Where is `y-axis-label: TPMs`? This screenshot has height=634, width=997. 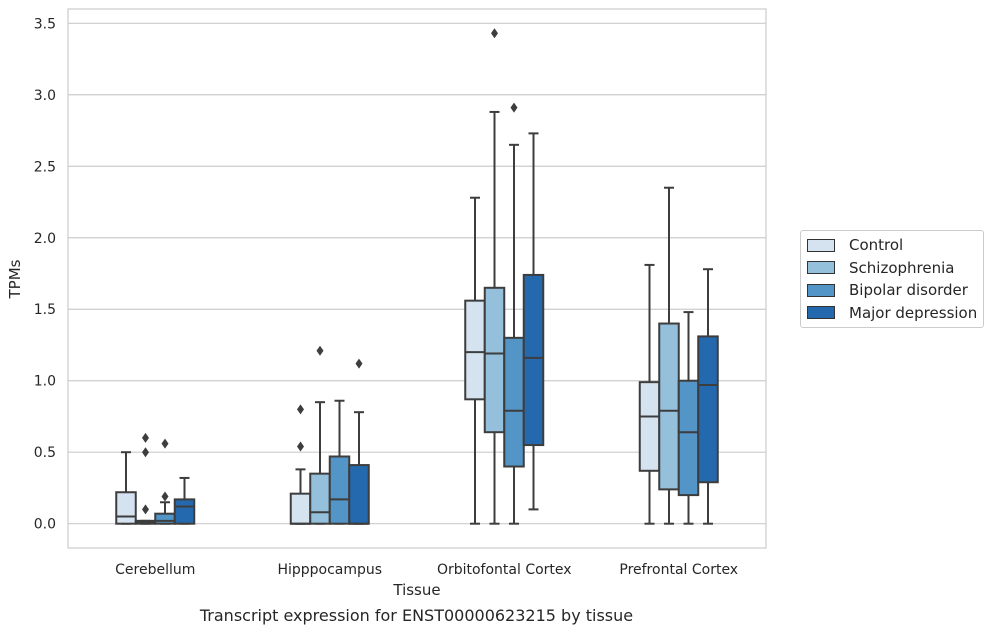
y-axis-label: TPMs is located at coordinates (15, 279).